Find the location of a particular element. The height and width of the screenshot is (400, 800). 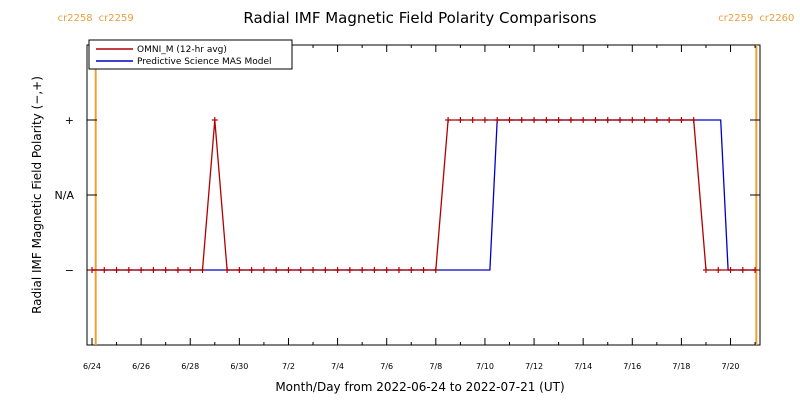

x-tick-label: 7/4 is located at coordinates (337, 366).